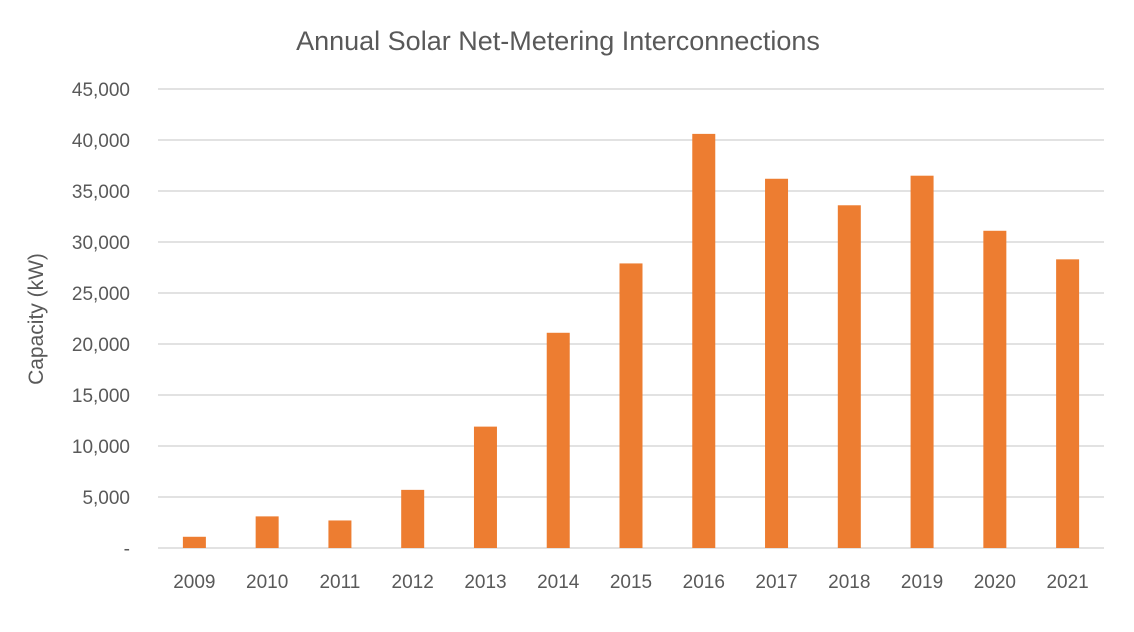  Describe the element at coordinates (101, 243) in the screenshot. I see `y-tick-label: 30,000` at that location.